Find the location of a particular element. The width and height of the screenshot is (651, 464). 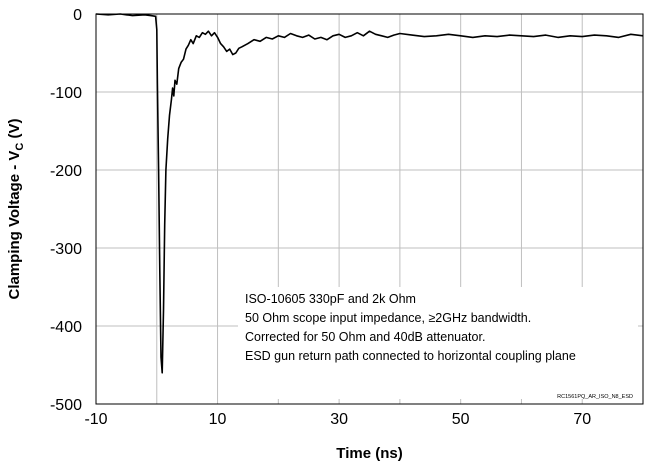

x-tick-label: 10 is located at coordinates (218, 419).